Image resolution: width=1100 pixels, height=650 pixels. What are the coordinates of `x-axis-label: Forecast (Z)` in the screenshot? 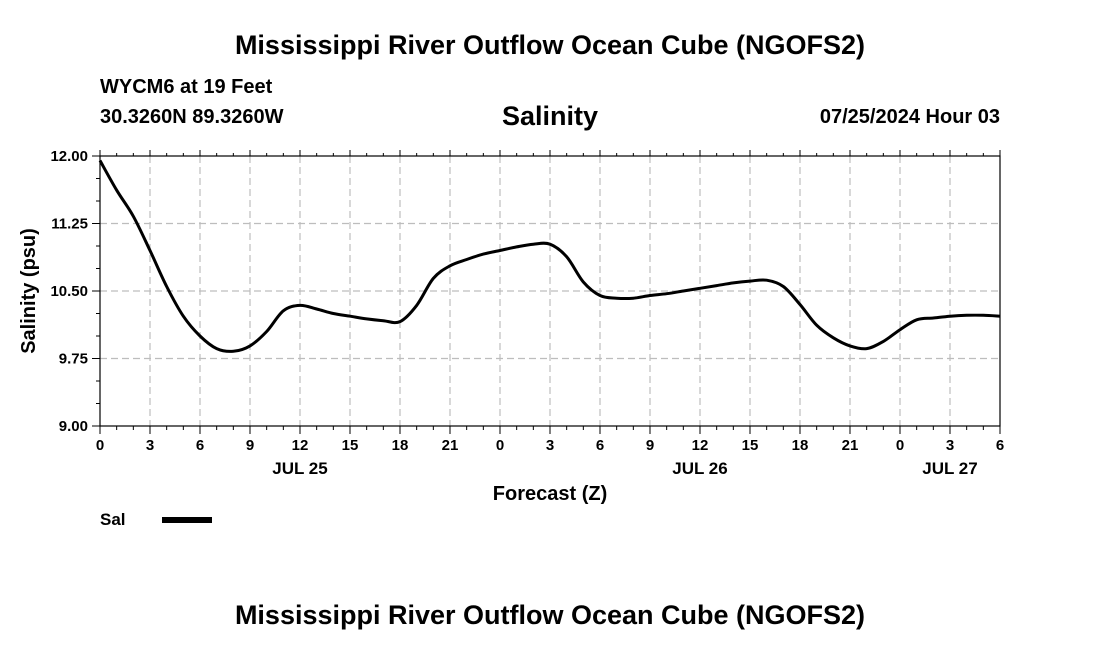 It's located at (550, 494).